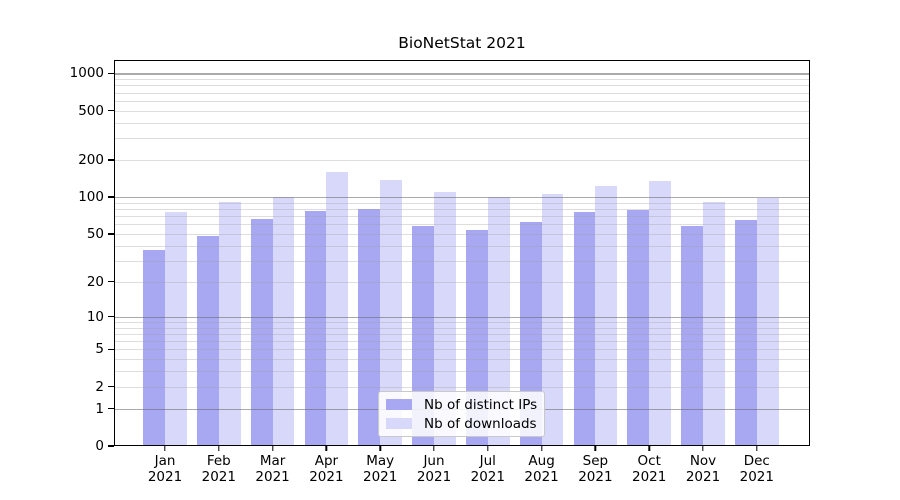 The image size is (900, 500). I want to click on y-tick-label: 2, so click(99, 386).